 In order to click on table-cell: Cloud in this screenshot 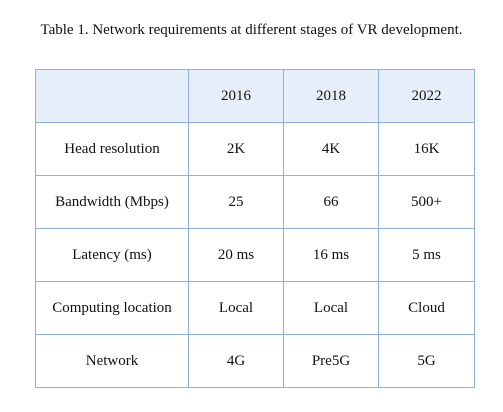, I will do `click(426, 308)`.